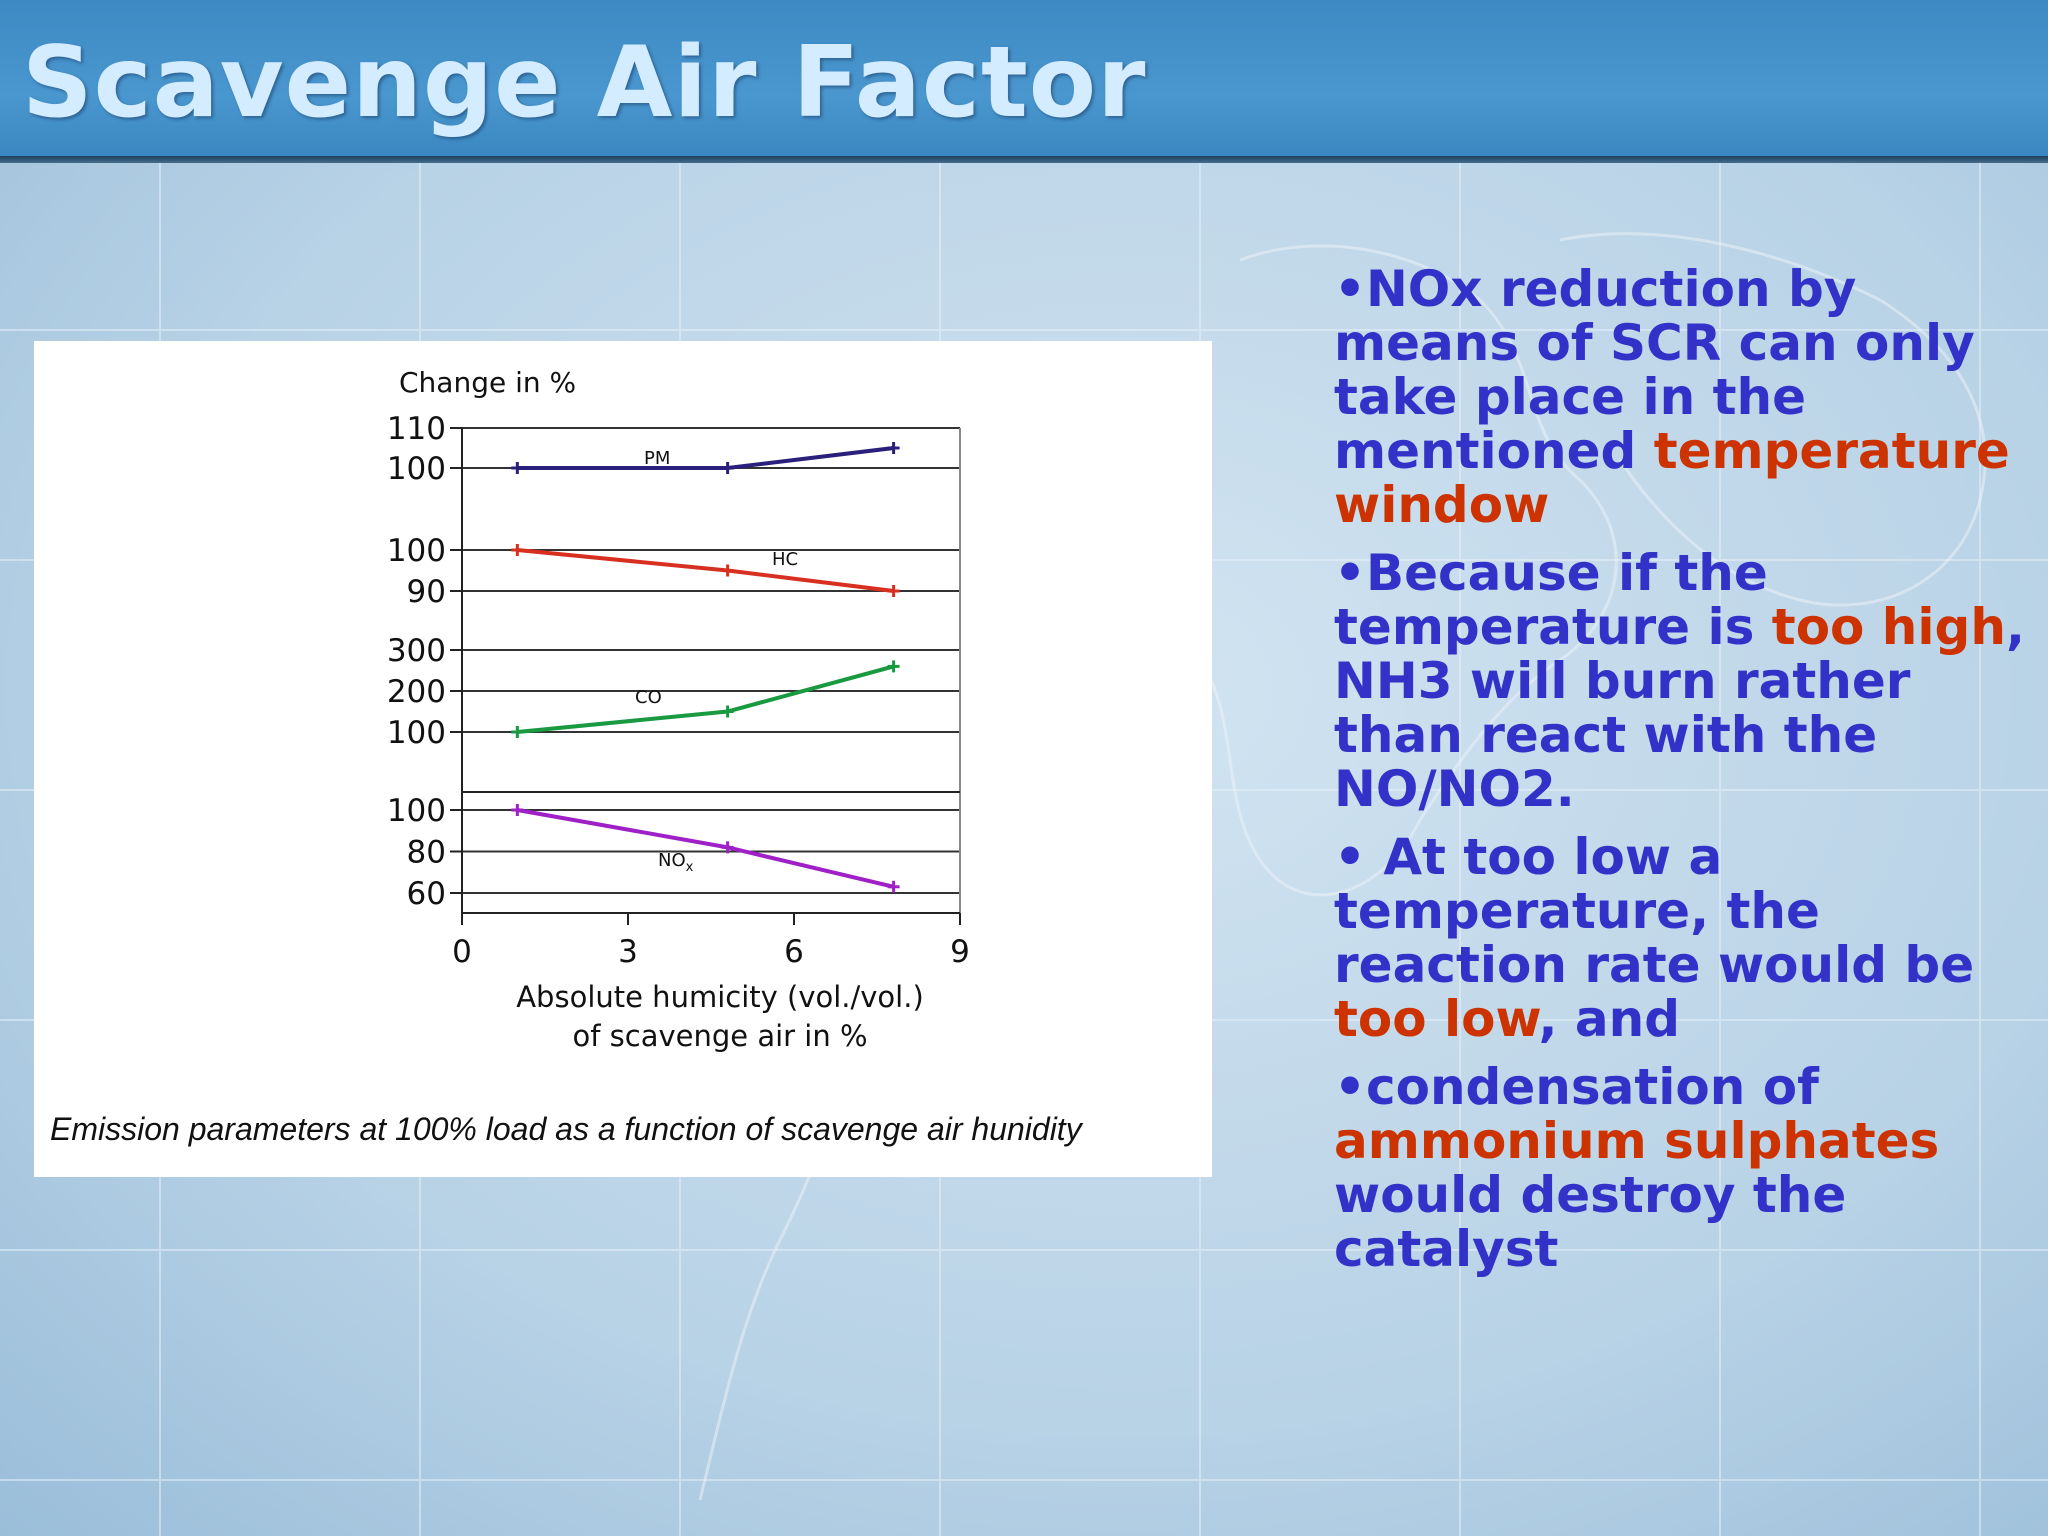  I want to click on bullet-text: , and, so click(1609, 1019).